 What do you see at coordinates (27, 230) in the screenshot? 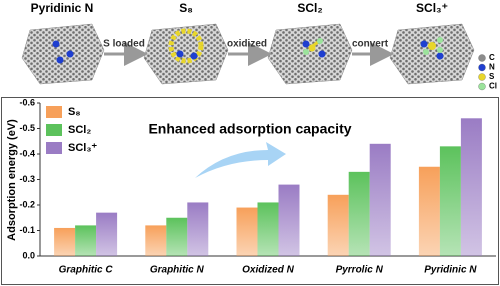
I see `y-tick-label: -0.1` at bounding box center [27, 230].